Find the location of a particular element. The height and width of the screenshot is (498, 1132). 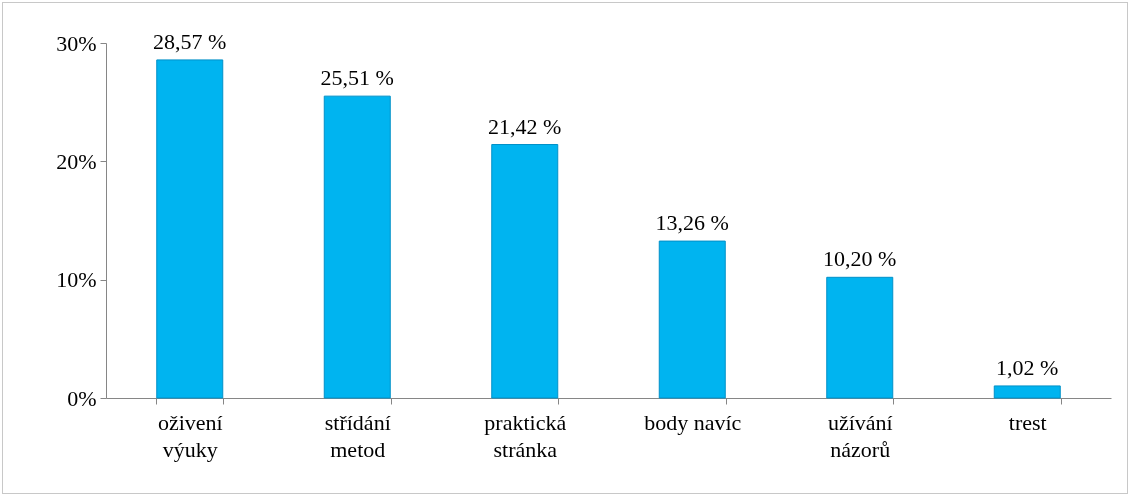

y-tick-label: 10% is located at coordinates (76, 280).